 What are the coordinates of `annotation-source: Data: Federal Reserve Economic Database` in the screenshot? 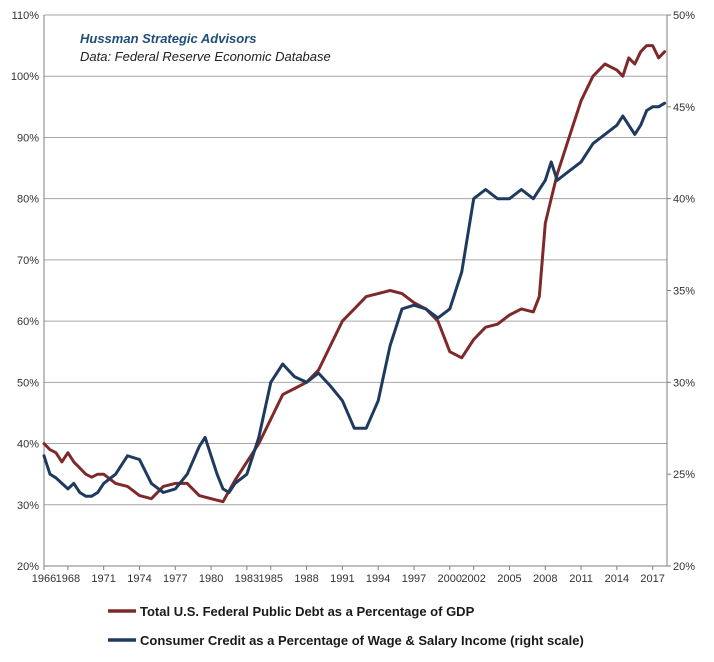 It's located at (205, 56).